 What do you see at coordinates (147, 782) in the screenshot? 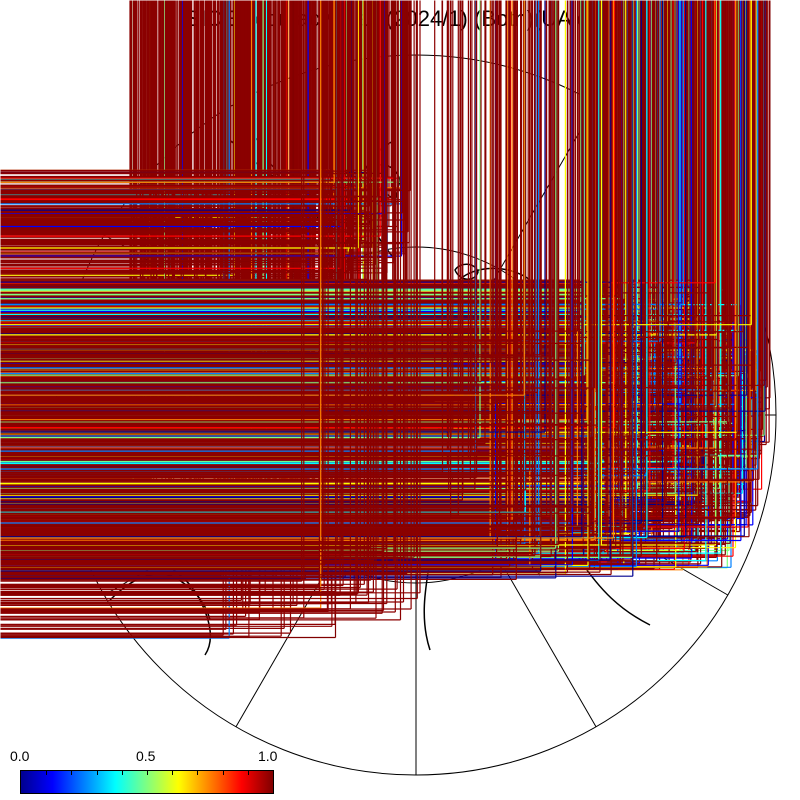
I see `colorbar` at bounding box center [147, 782].